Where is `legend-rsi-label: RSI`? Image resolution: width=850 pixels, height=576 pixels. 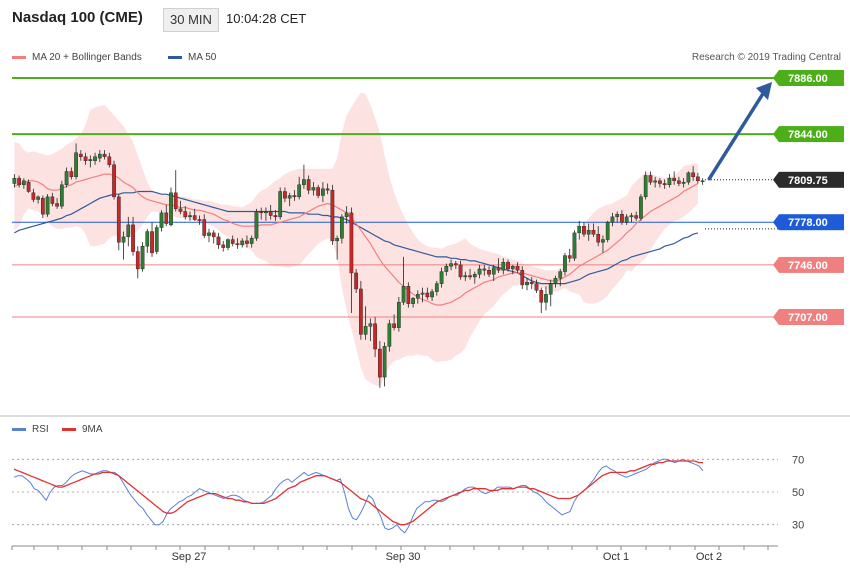 legend-rsi-label: RSI is located at coordinates (40, 429).